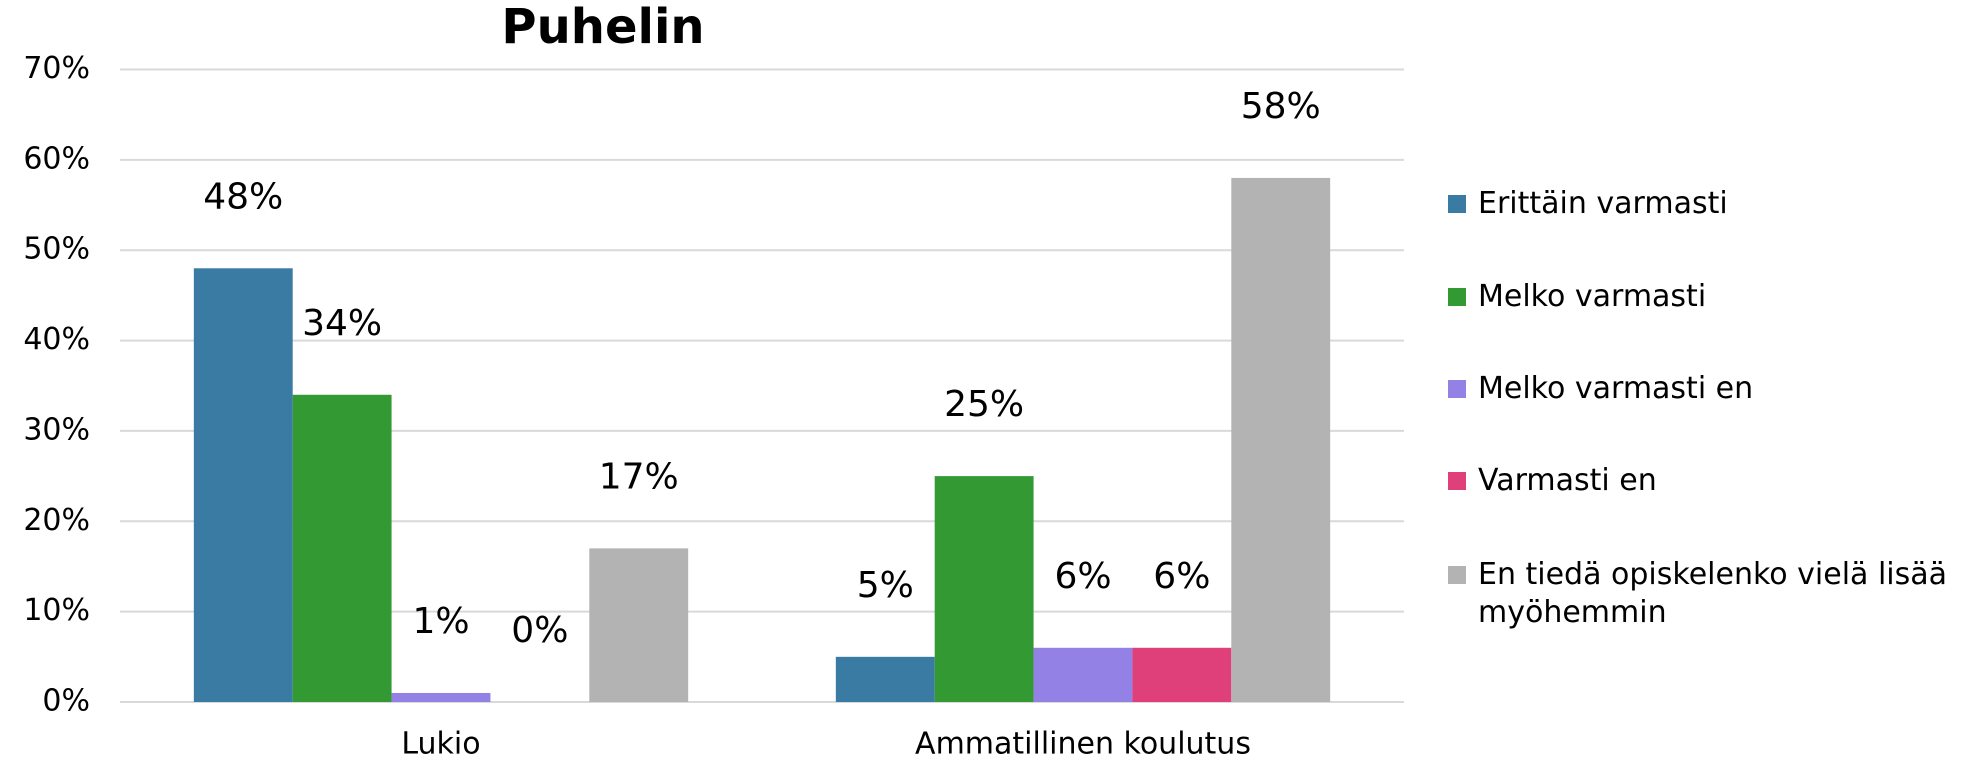 The width and height of the screenshot is (1981, 761). I want to click on y-tick-label: 60%, so click(56, 158).